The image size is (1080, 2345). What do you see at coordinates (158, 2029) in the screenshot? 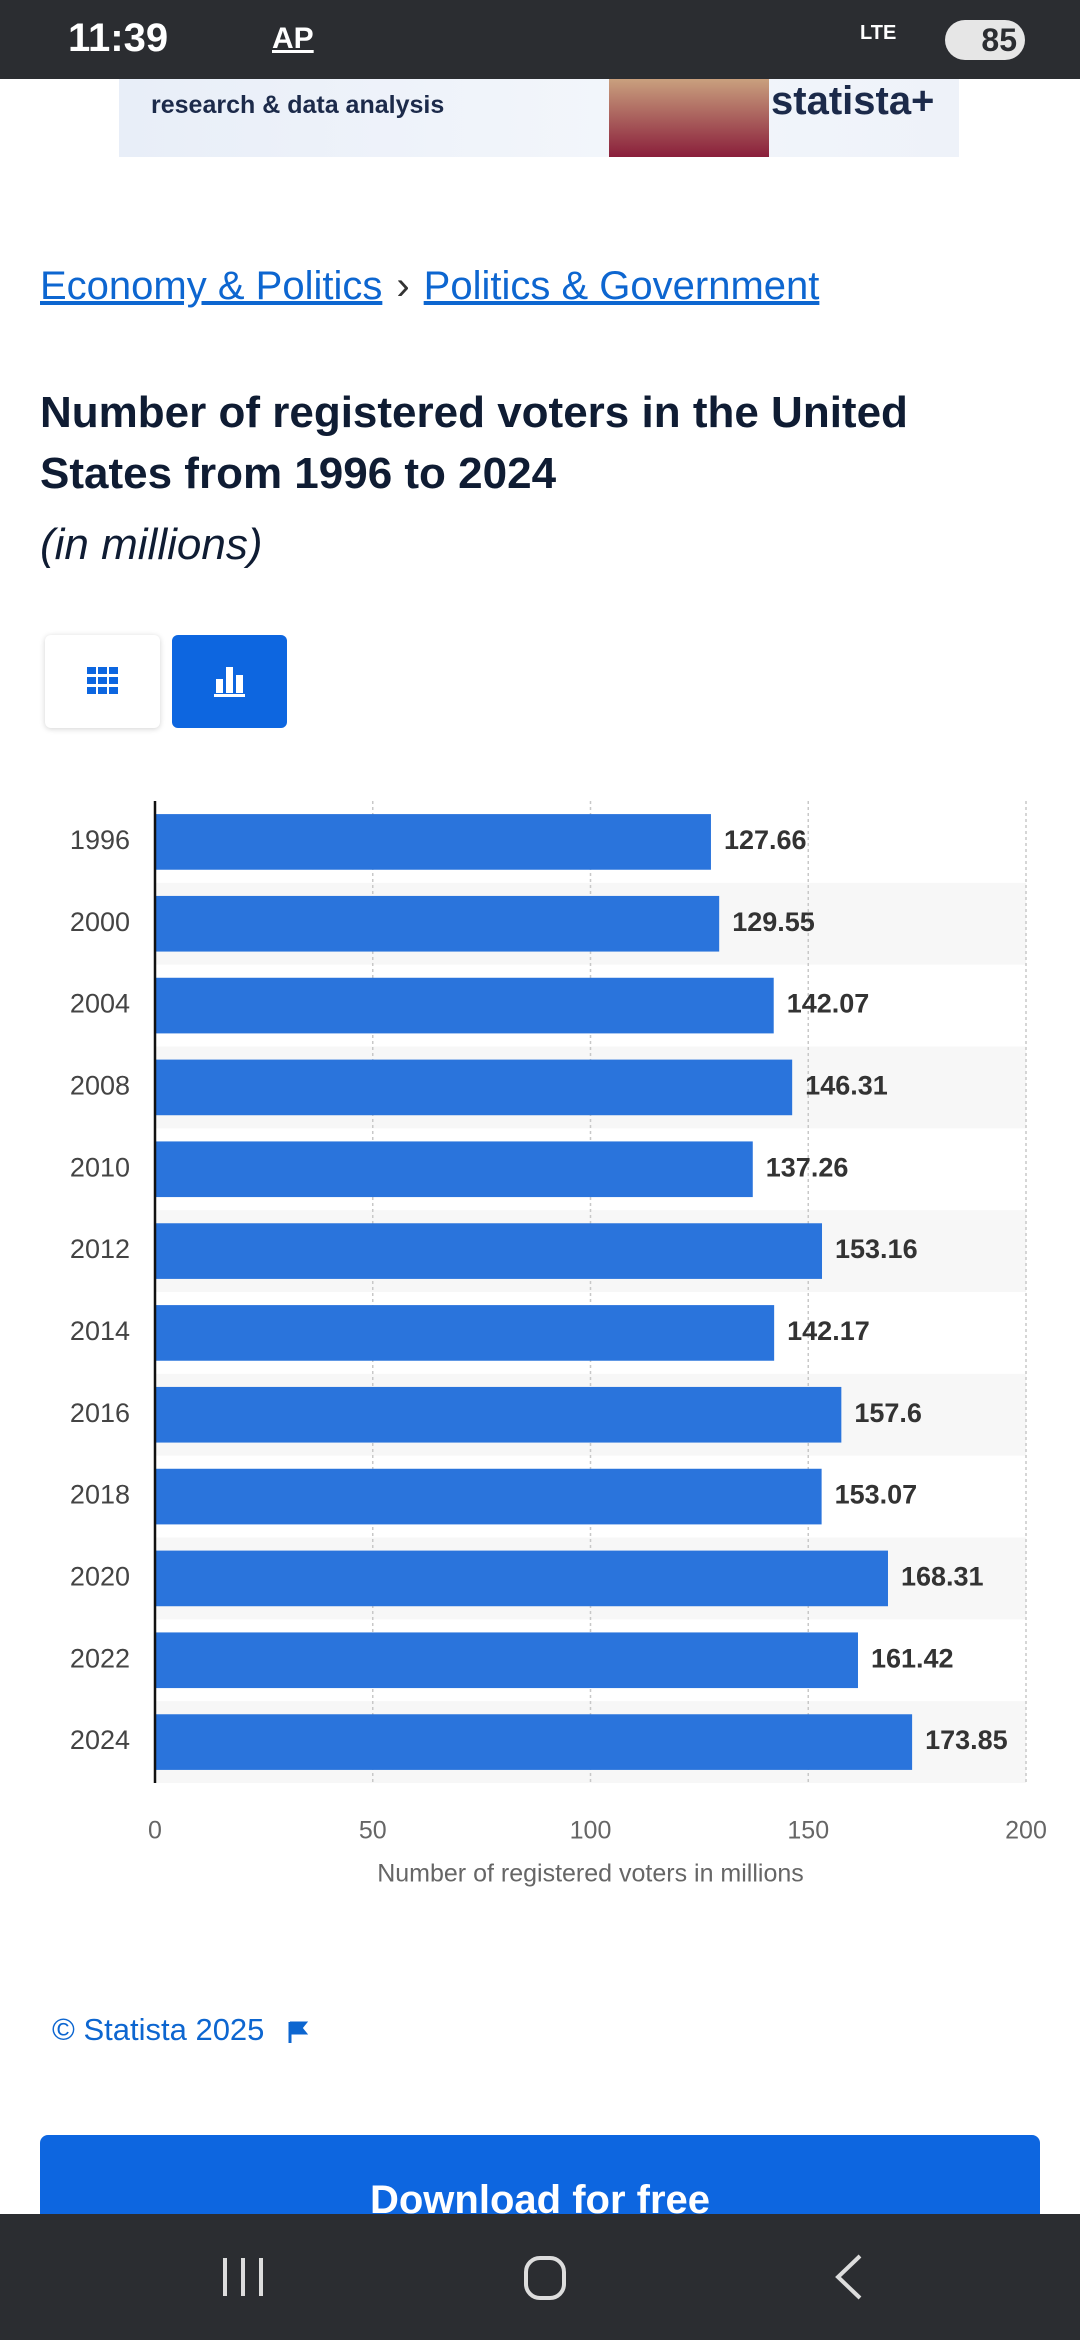
I see `copyright-text: © Statista 2025` at bounding box center [158, 2029].